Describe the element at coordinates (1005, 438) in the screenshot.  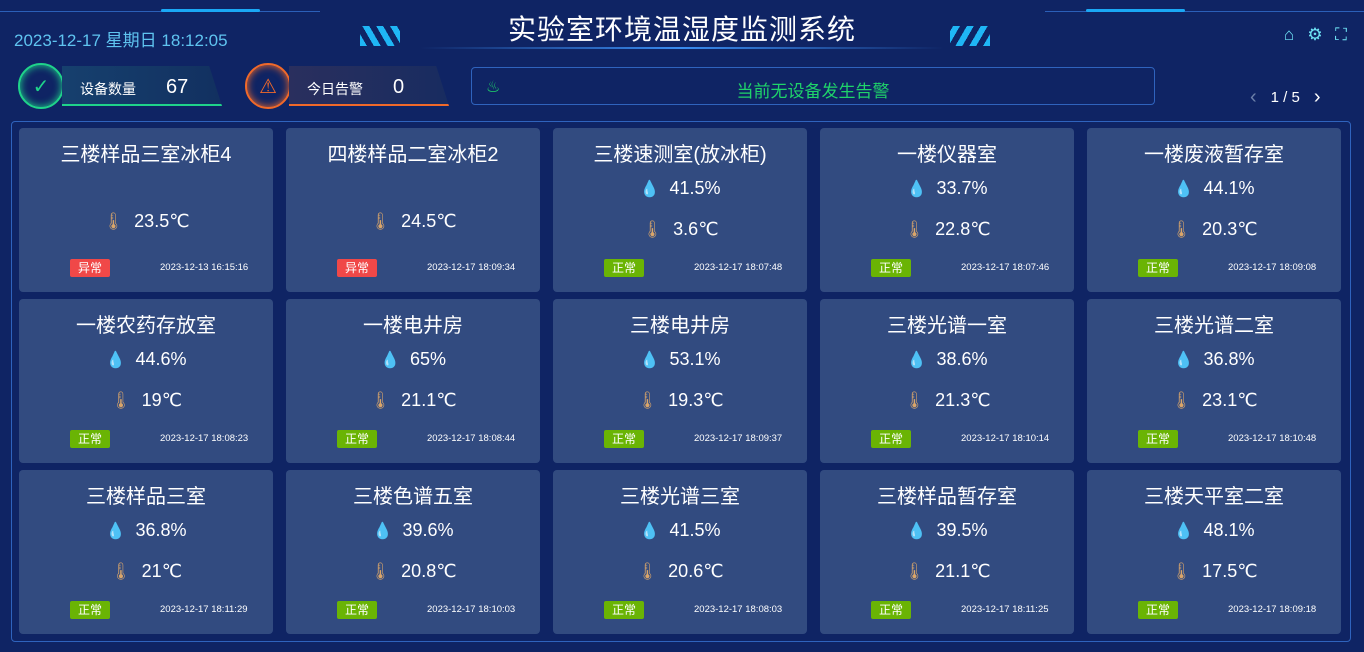
I see `update-time: 2023-12-17 18:10:14` at that location.